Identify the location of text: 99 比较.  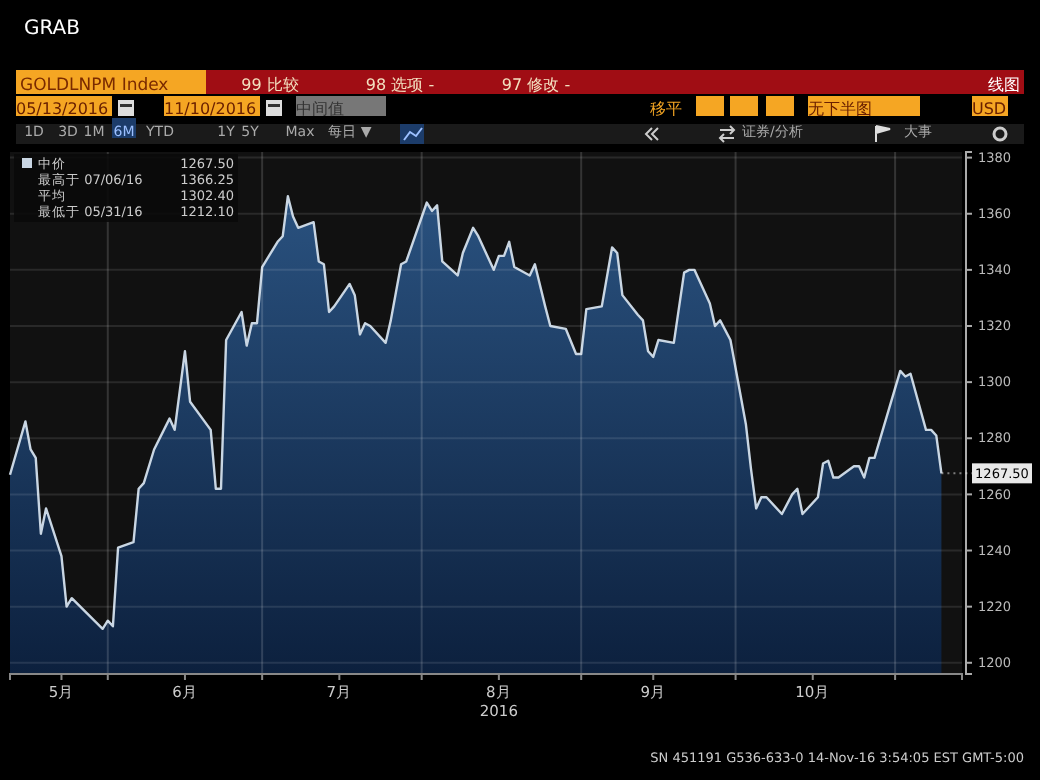
(270, 85).